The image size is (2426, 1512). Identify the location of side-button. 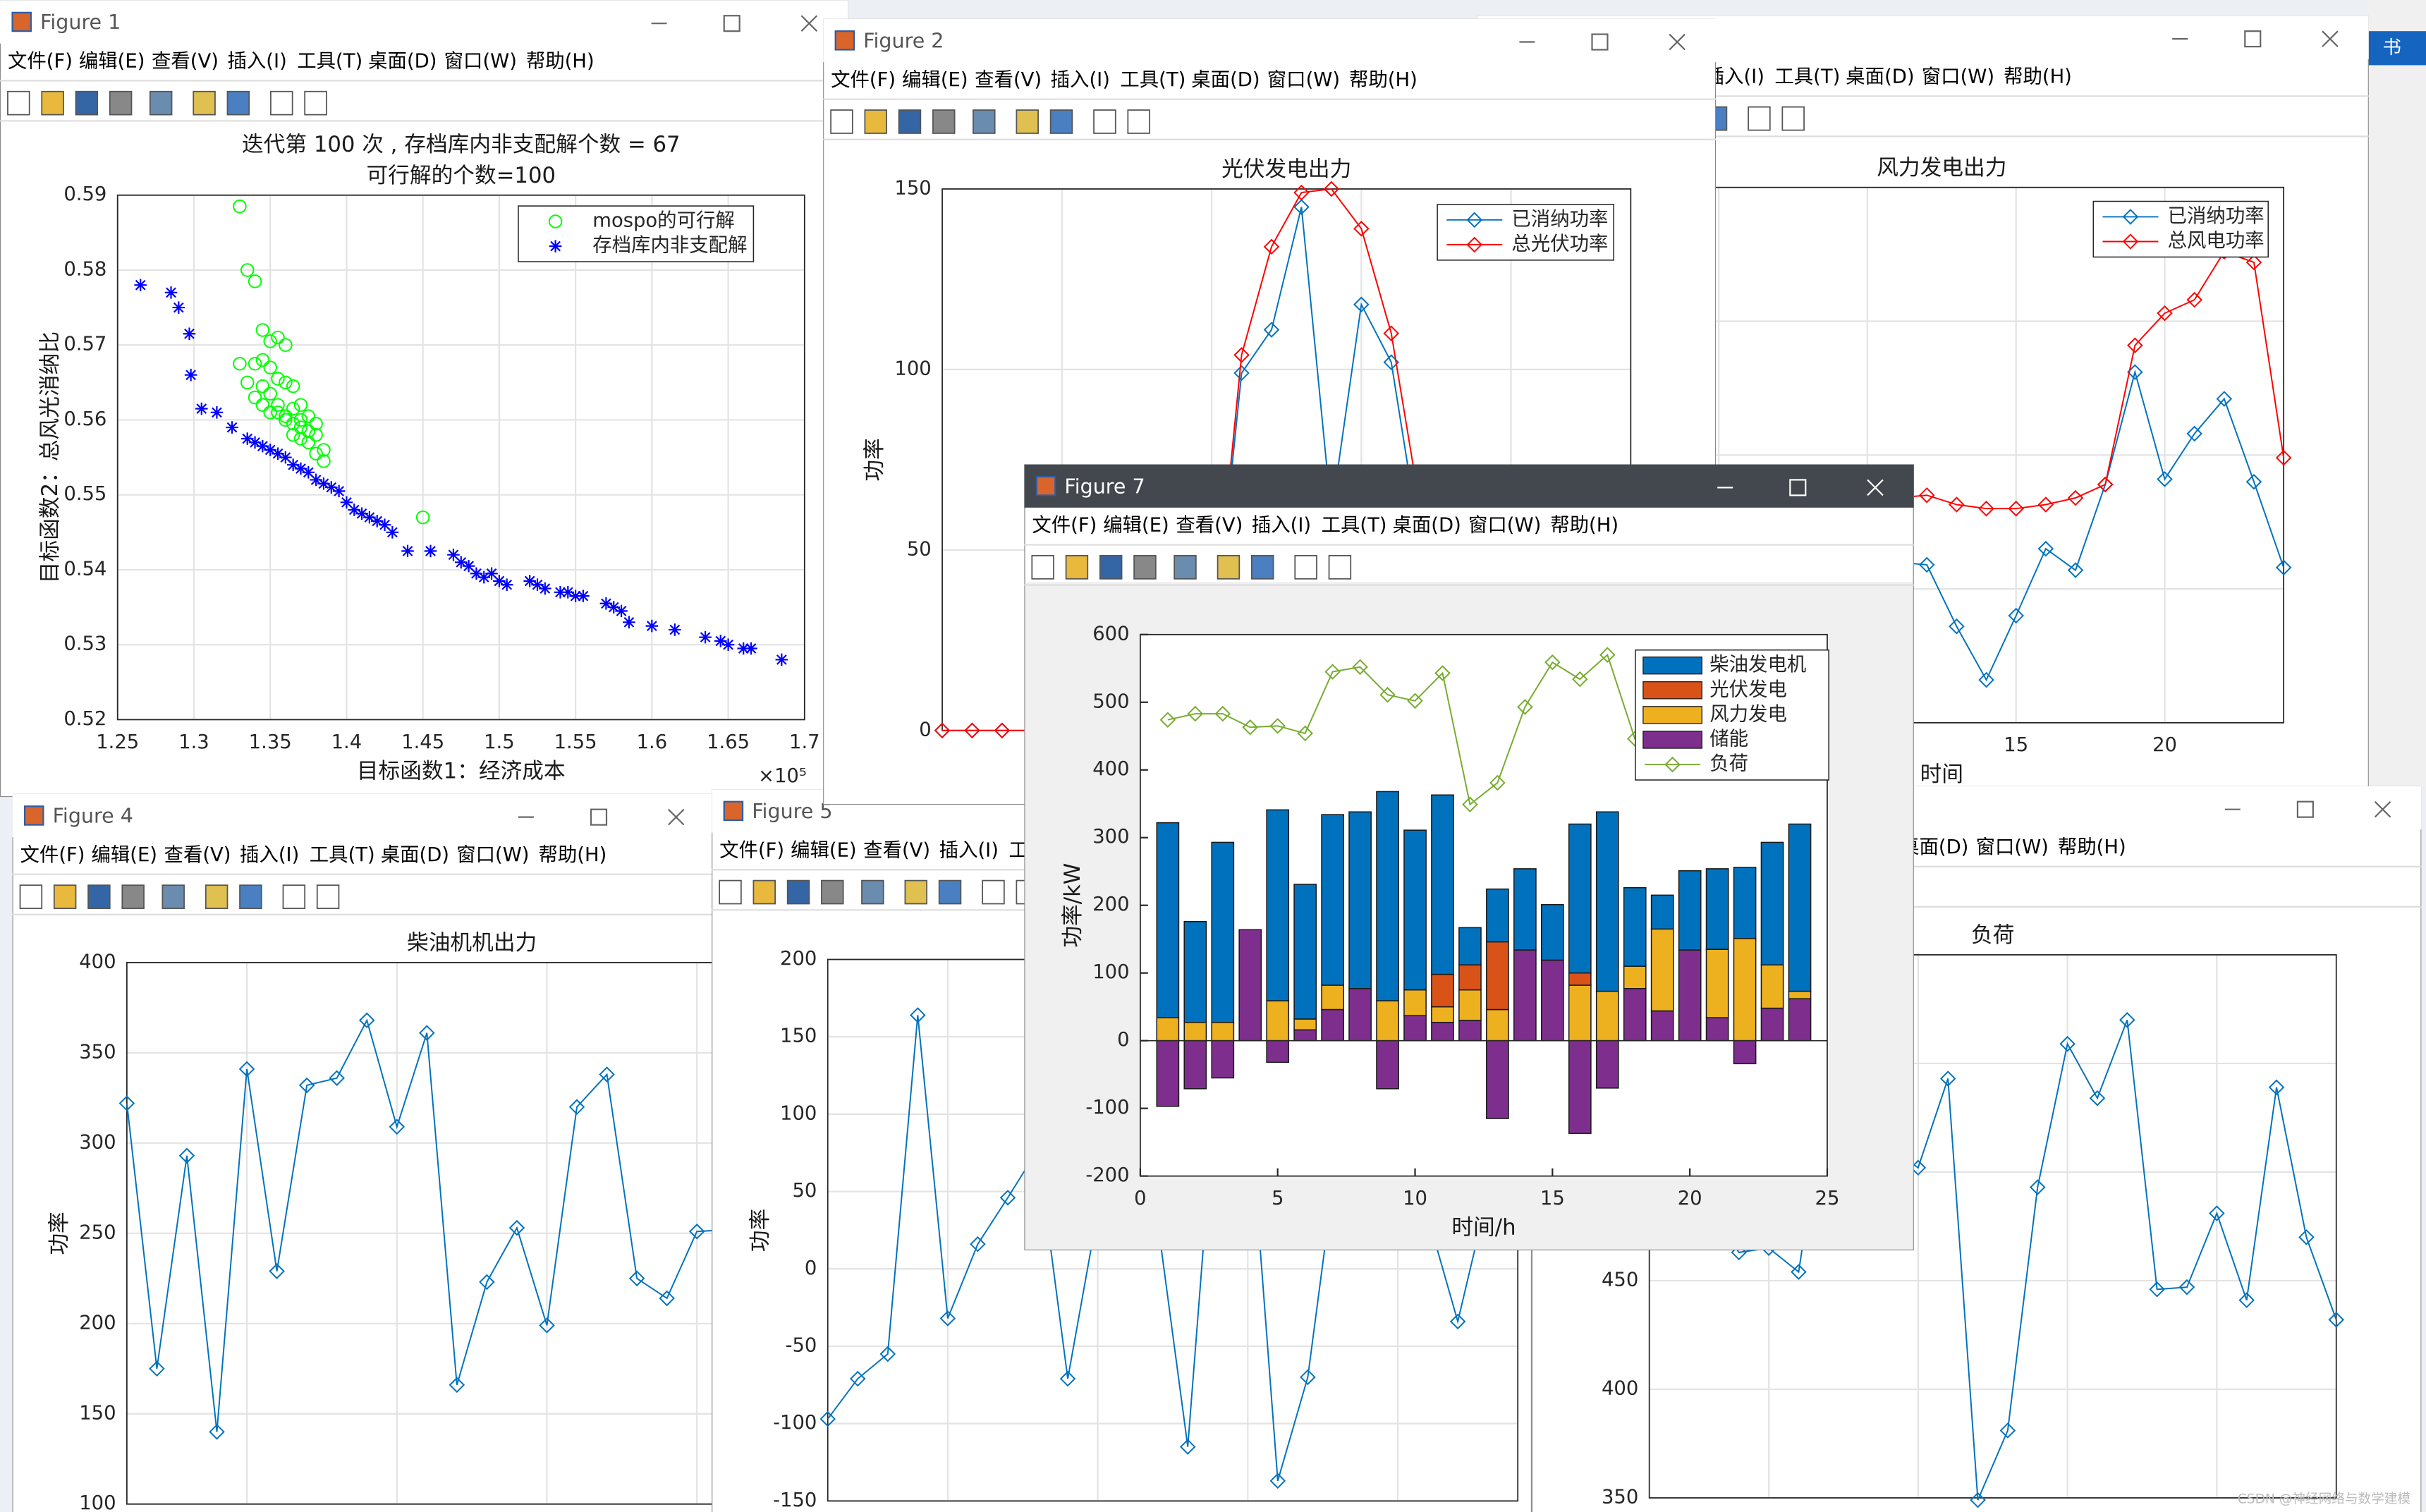
(2396, 48).